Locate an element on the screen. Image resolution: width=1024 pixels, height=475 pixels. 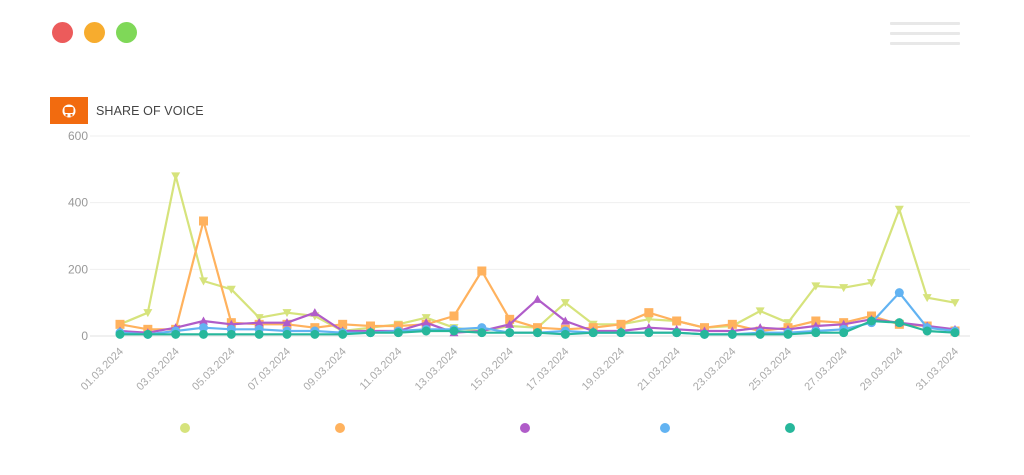
card-header: SHARE OF VOICE is located at coordinates (127, 110).